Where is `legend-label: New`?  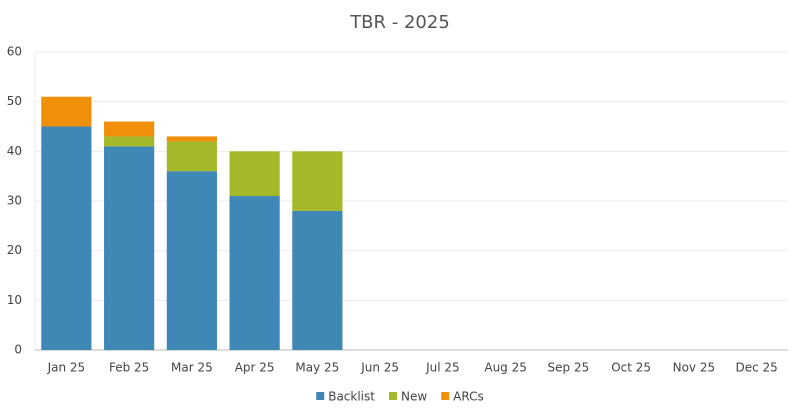
legend-label: New is located at coordinates (414, 397).